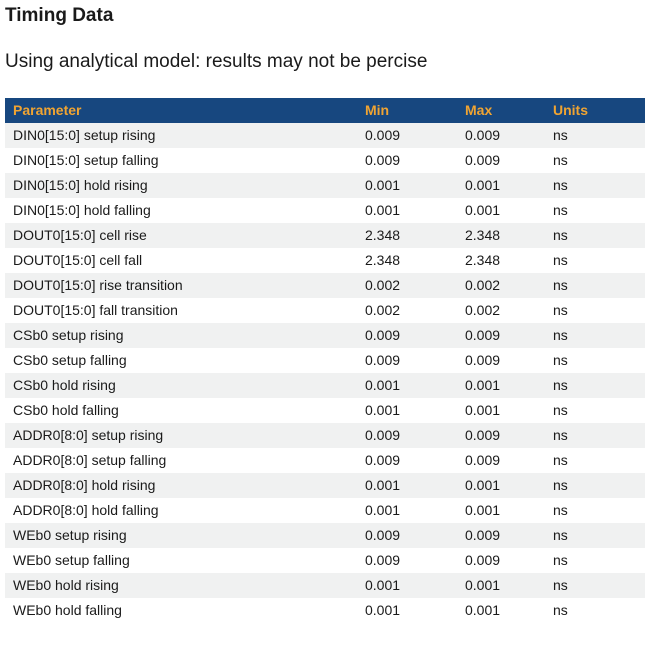 This screenshot has height=646, width=650. What do you see at coordinates (595, 110) in the screenshot?
I see `column-header-units: Units` at bounding box center [595, 110].